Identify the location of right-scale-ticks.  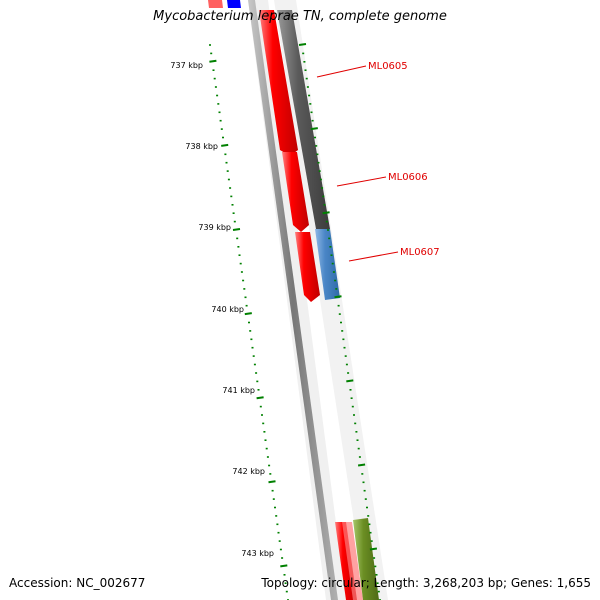
(339, 321).